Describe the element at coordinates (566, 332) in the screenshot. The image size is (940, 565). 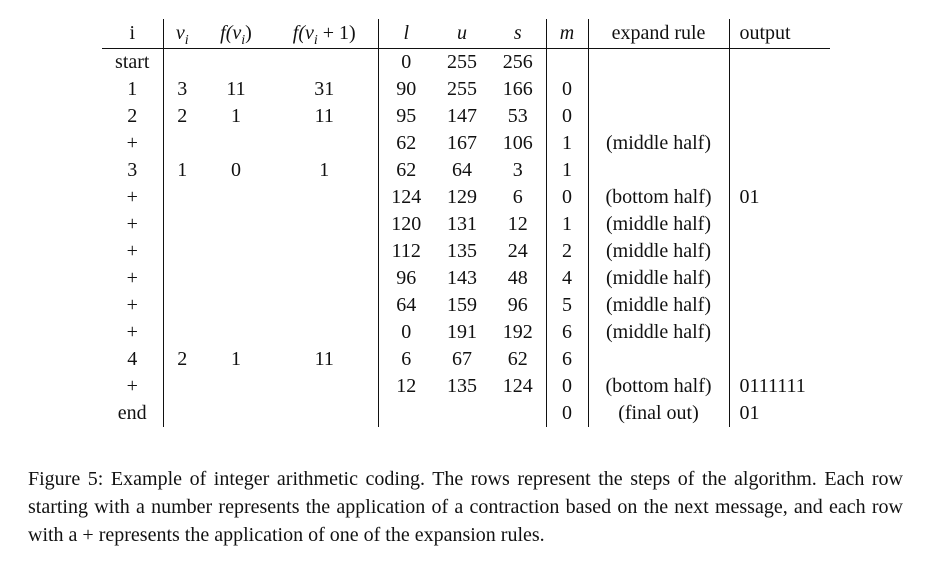
I see `cell-m: 6` at that location.